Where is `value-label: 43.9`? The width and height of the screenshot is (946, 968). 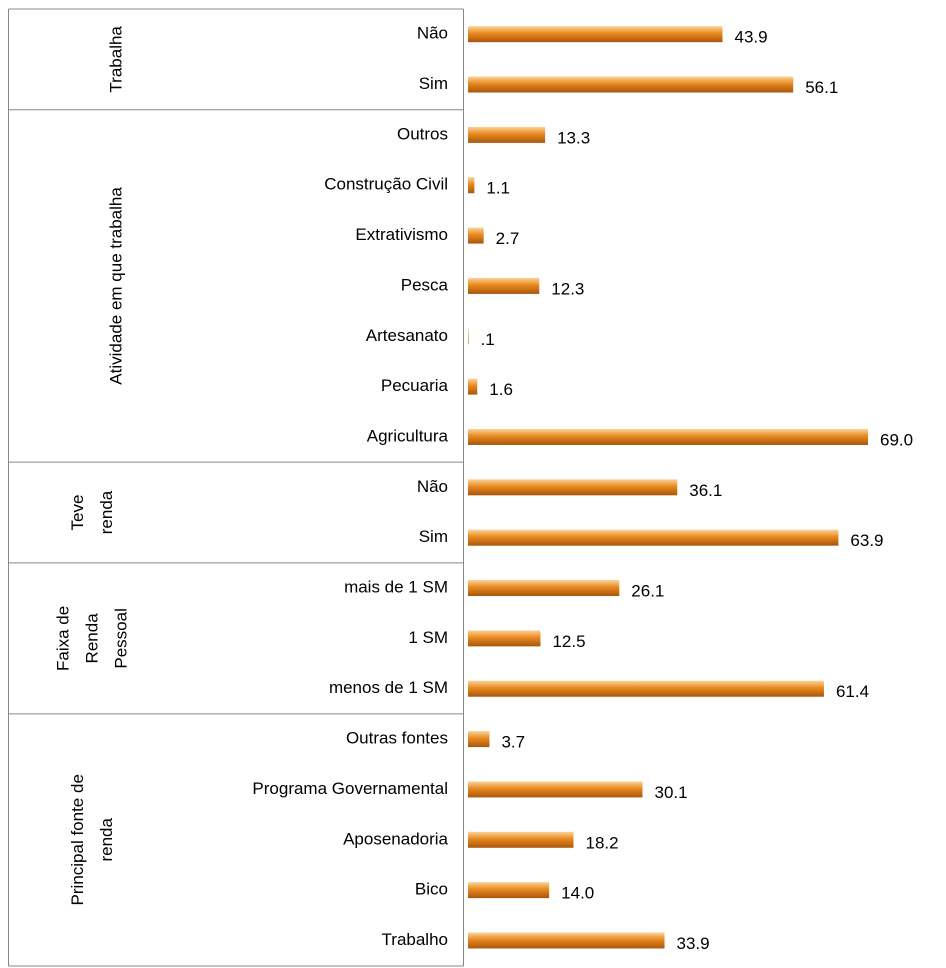 value-label: 43.9 is located at coordinates (750, 37).